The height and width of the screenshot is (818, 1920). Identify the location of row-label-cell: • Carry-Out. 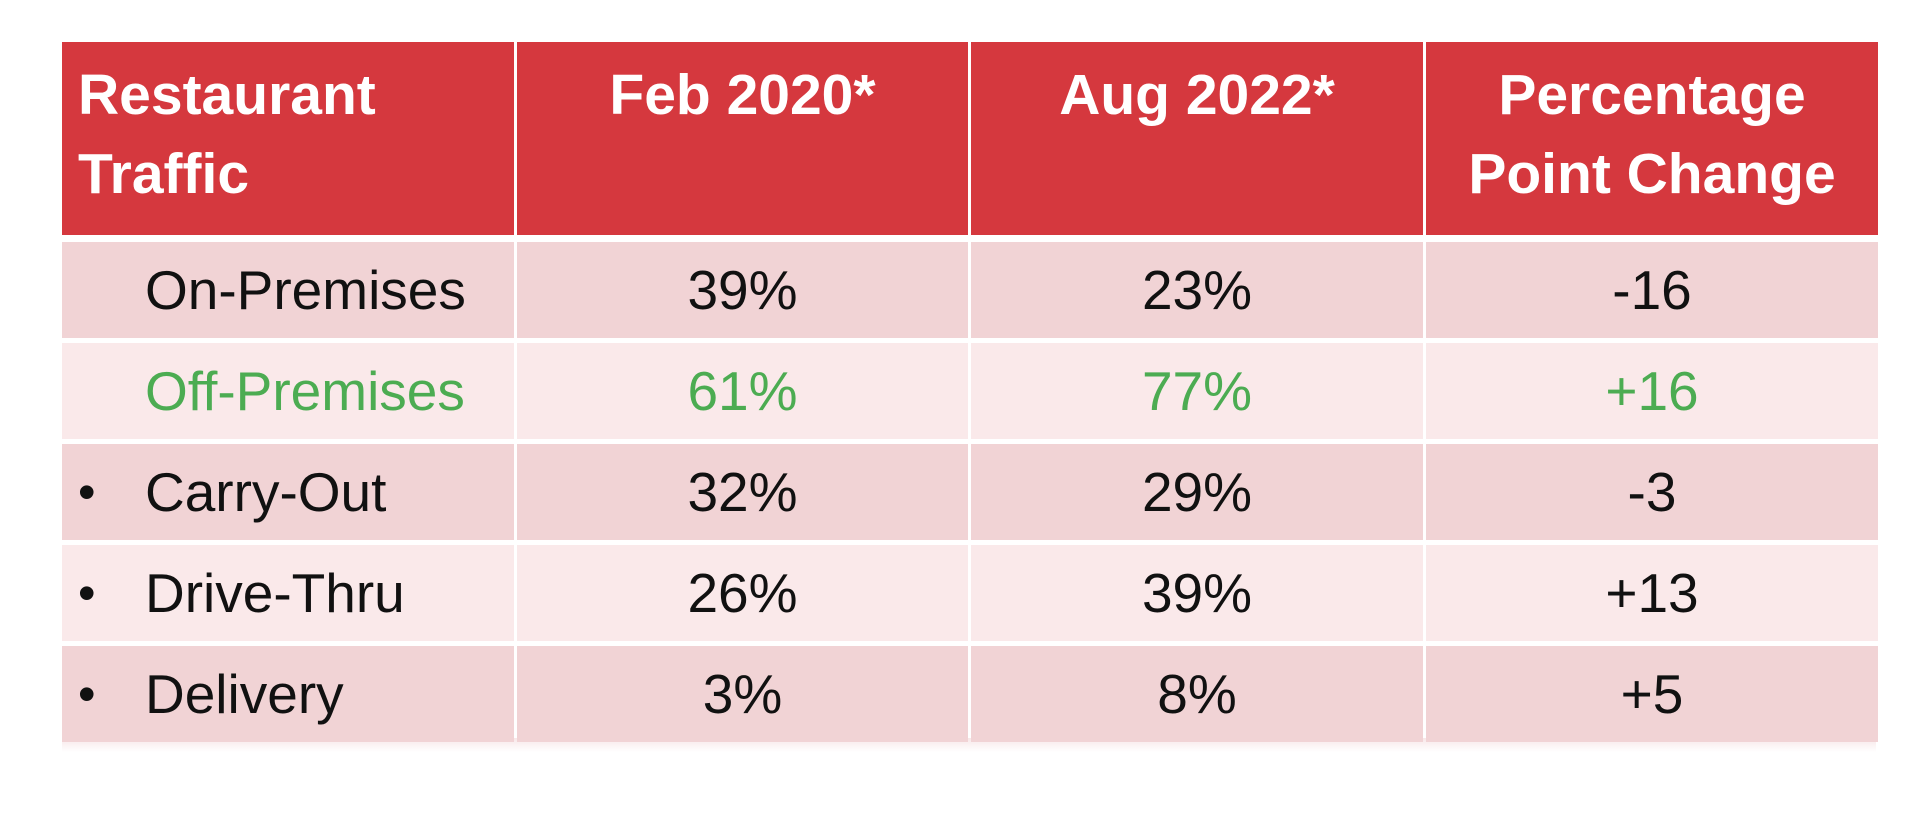
(288, 492).